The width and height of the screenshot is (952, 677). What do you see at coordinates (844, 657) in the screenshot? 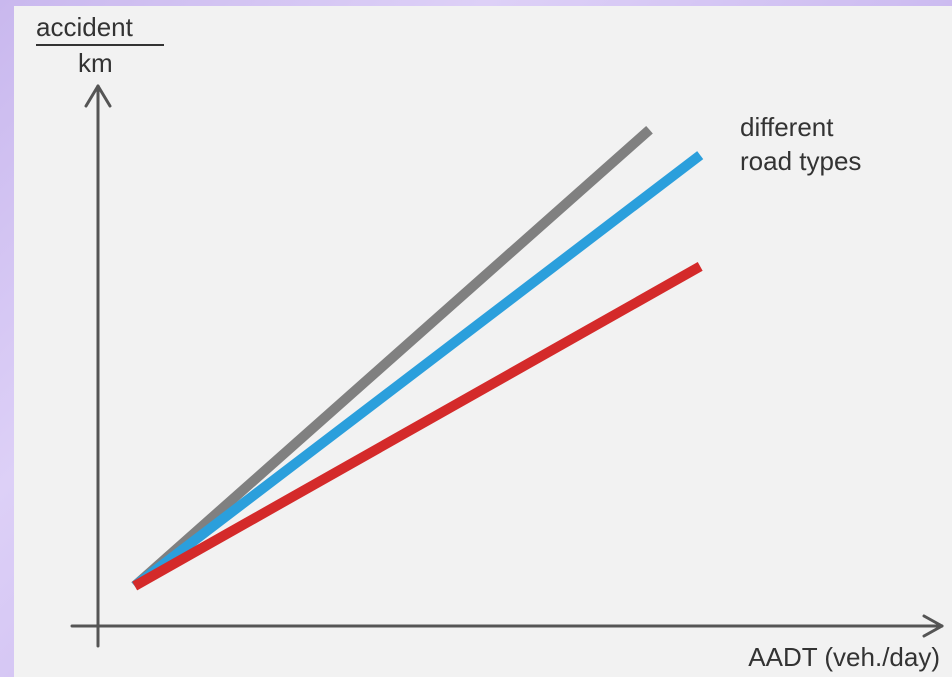
I see `xlabel: AADT (veh./day)` at bounding box center [844, 657].